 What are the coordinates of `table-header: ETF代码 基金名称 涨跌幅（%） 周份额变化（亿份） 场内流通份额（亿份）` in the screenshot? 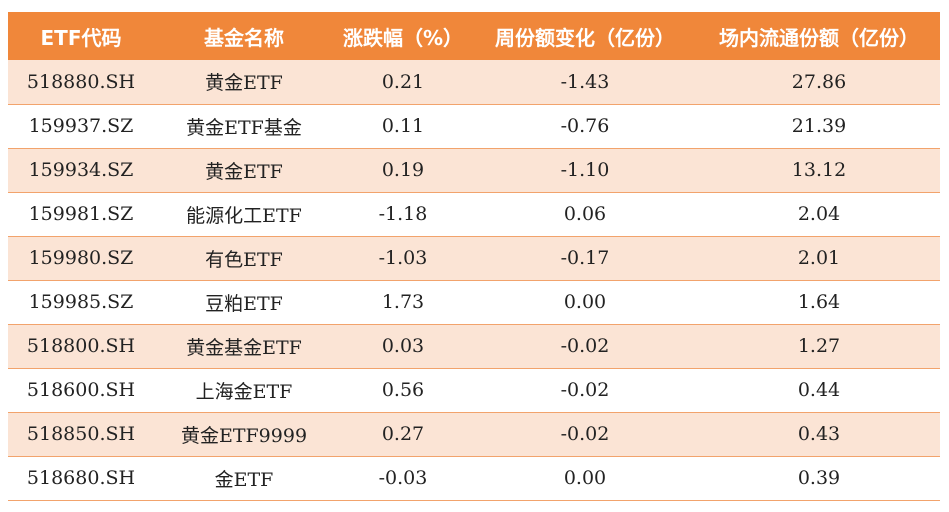 It's located at (474, 36).